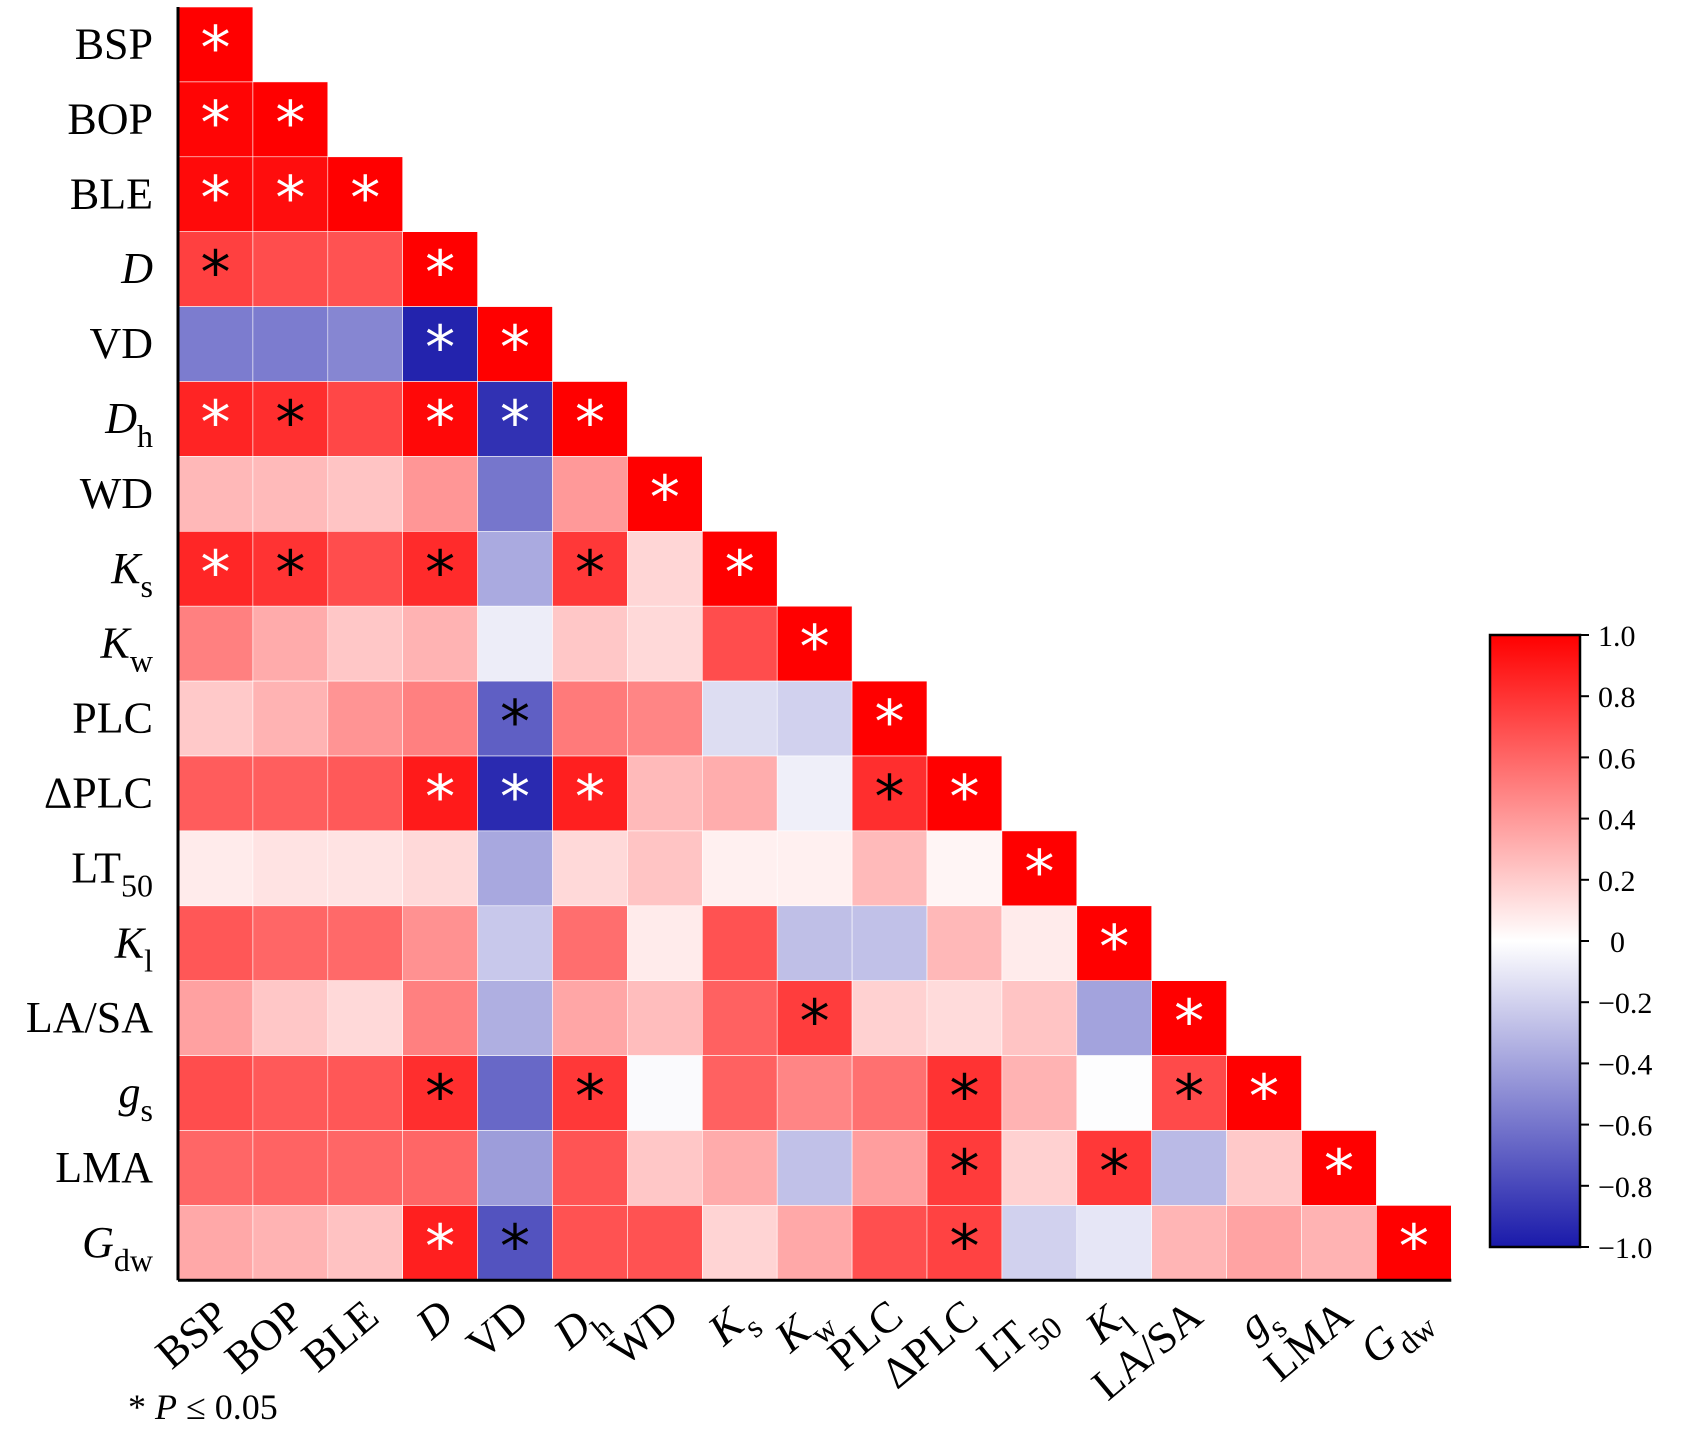  Describe the element at coordinates (890, 797) in the screenshot. I see `significance-star-10-9: *` at that location.